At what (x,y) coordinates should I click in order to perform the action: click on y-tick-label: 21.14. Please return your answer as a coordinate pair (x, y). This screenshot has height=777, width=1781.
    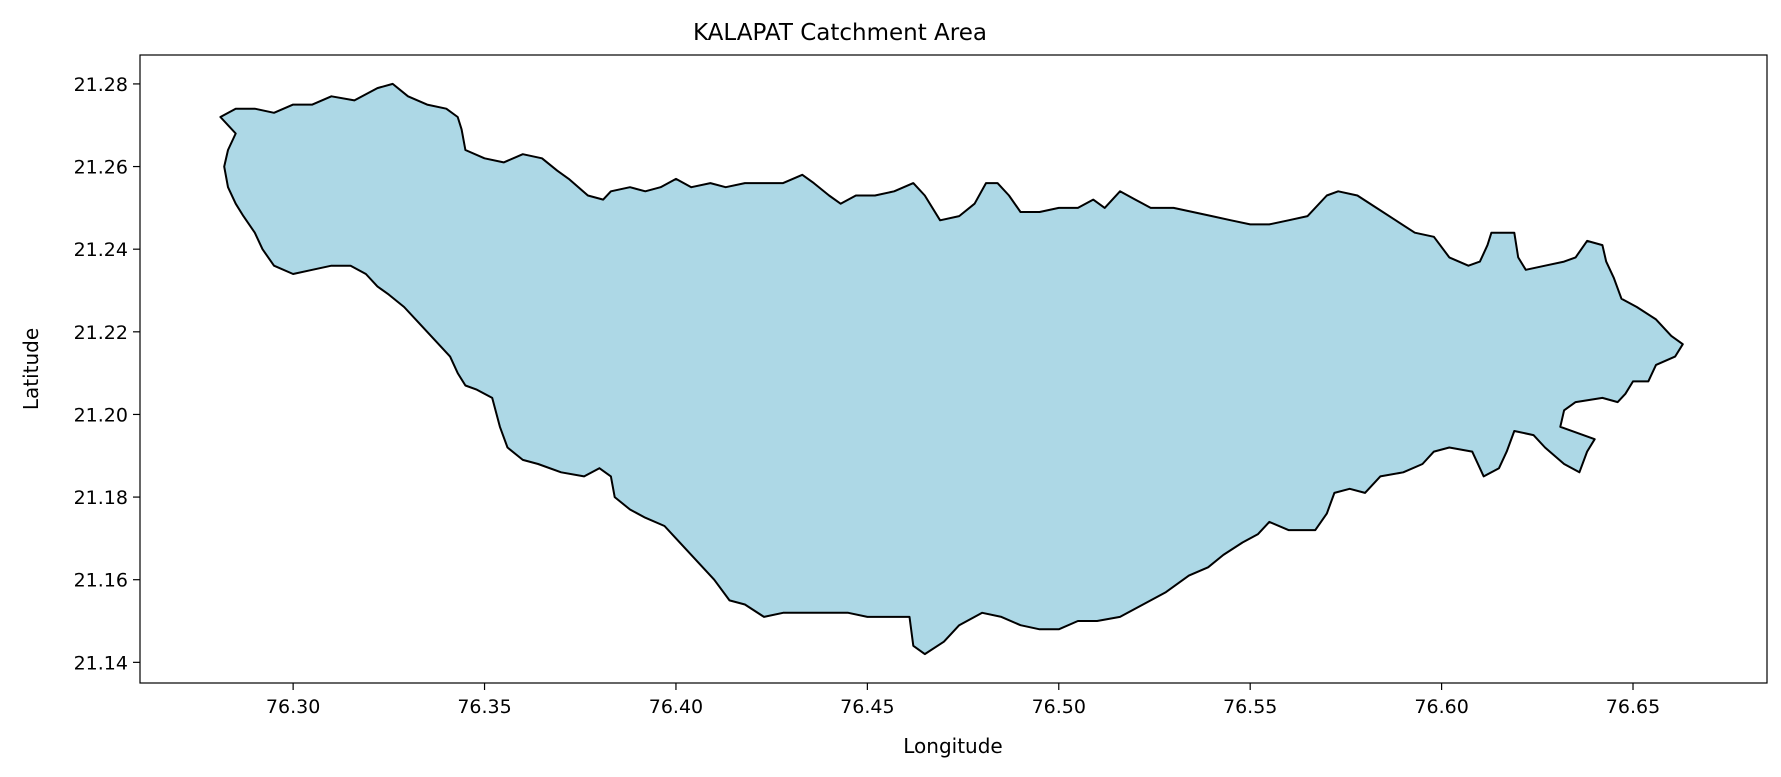
    Looking at the image, I should click on (101, 663).